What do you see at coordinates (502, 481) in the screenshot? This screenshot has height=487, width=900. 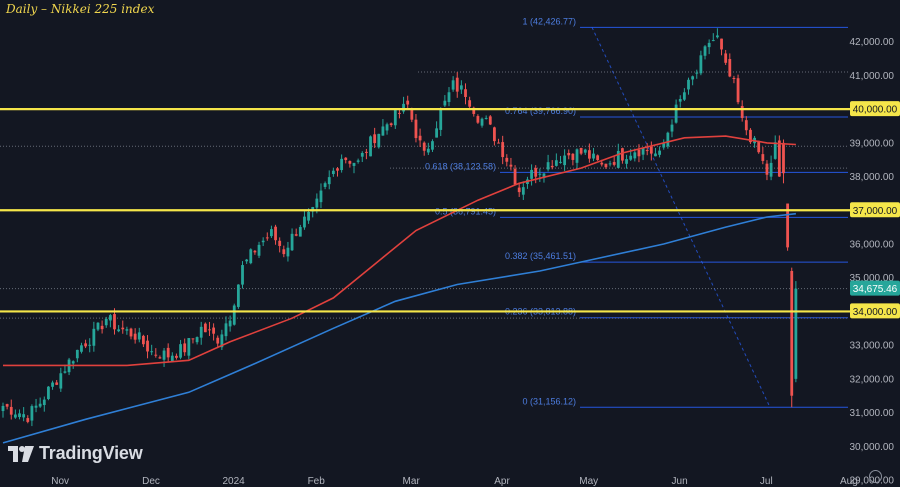 I see `time-axis-label: Apr` at bounding box center [502, 481].